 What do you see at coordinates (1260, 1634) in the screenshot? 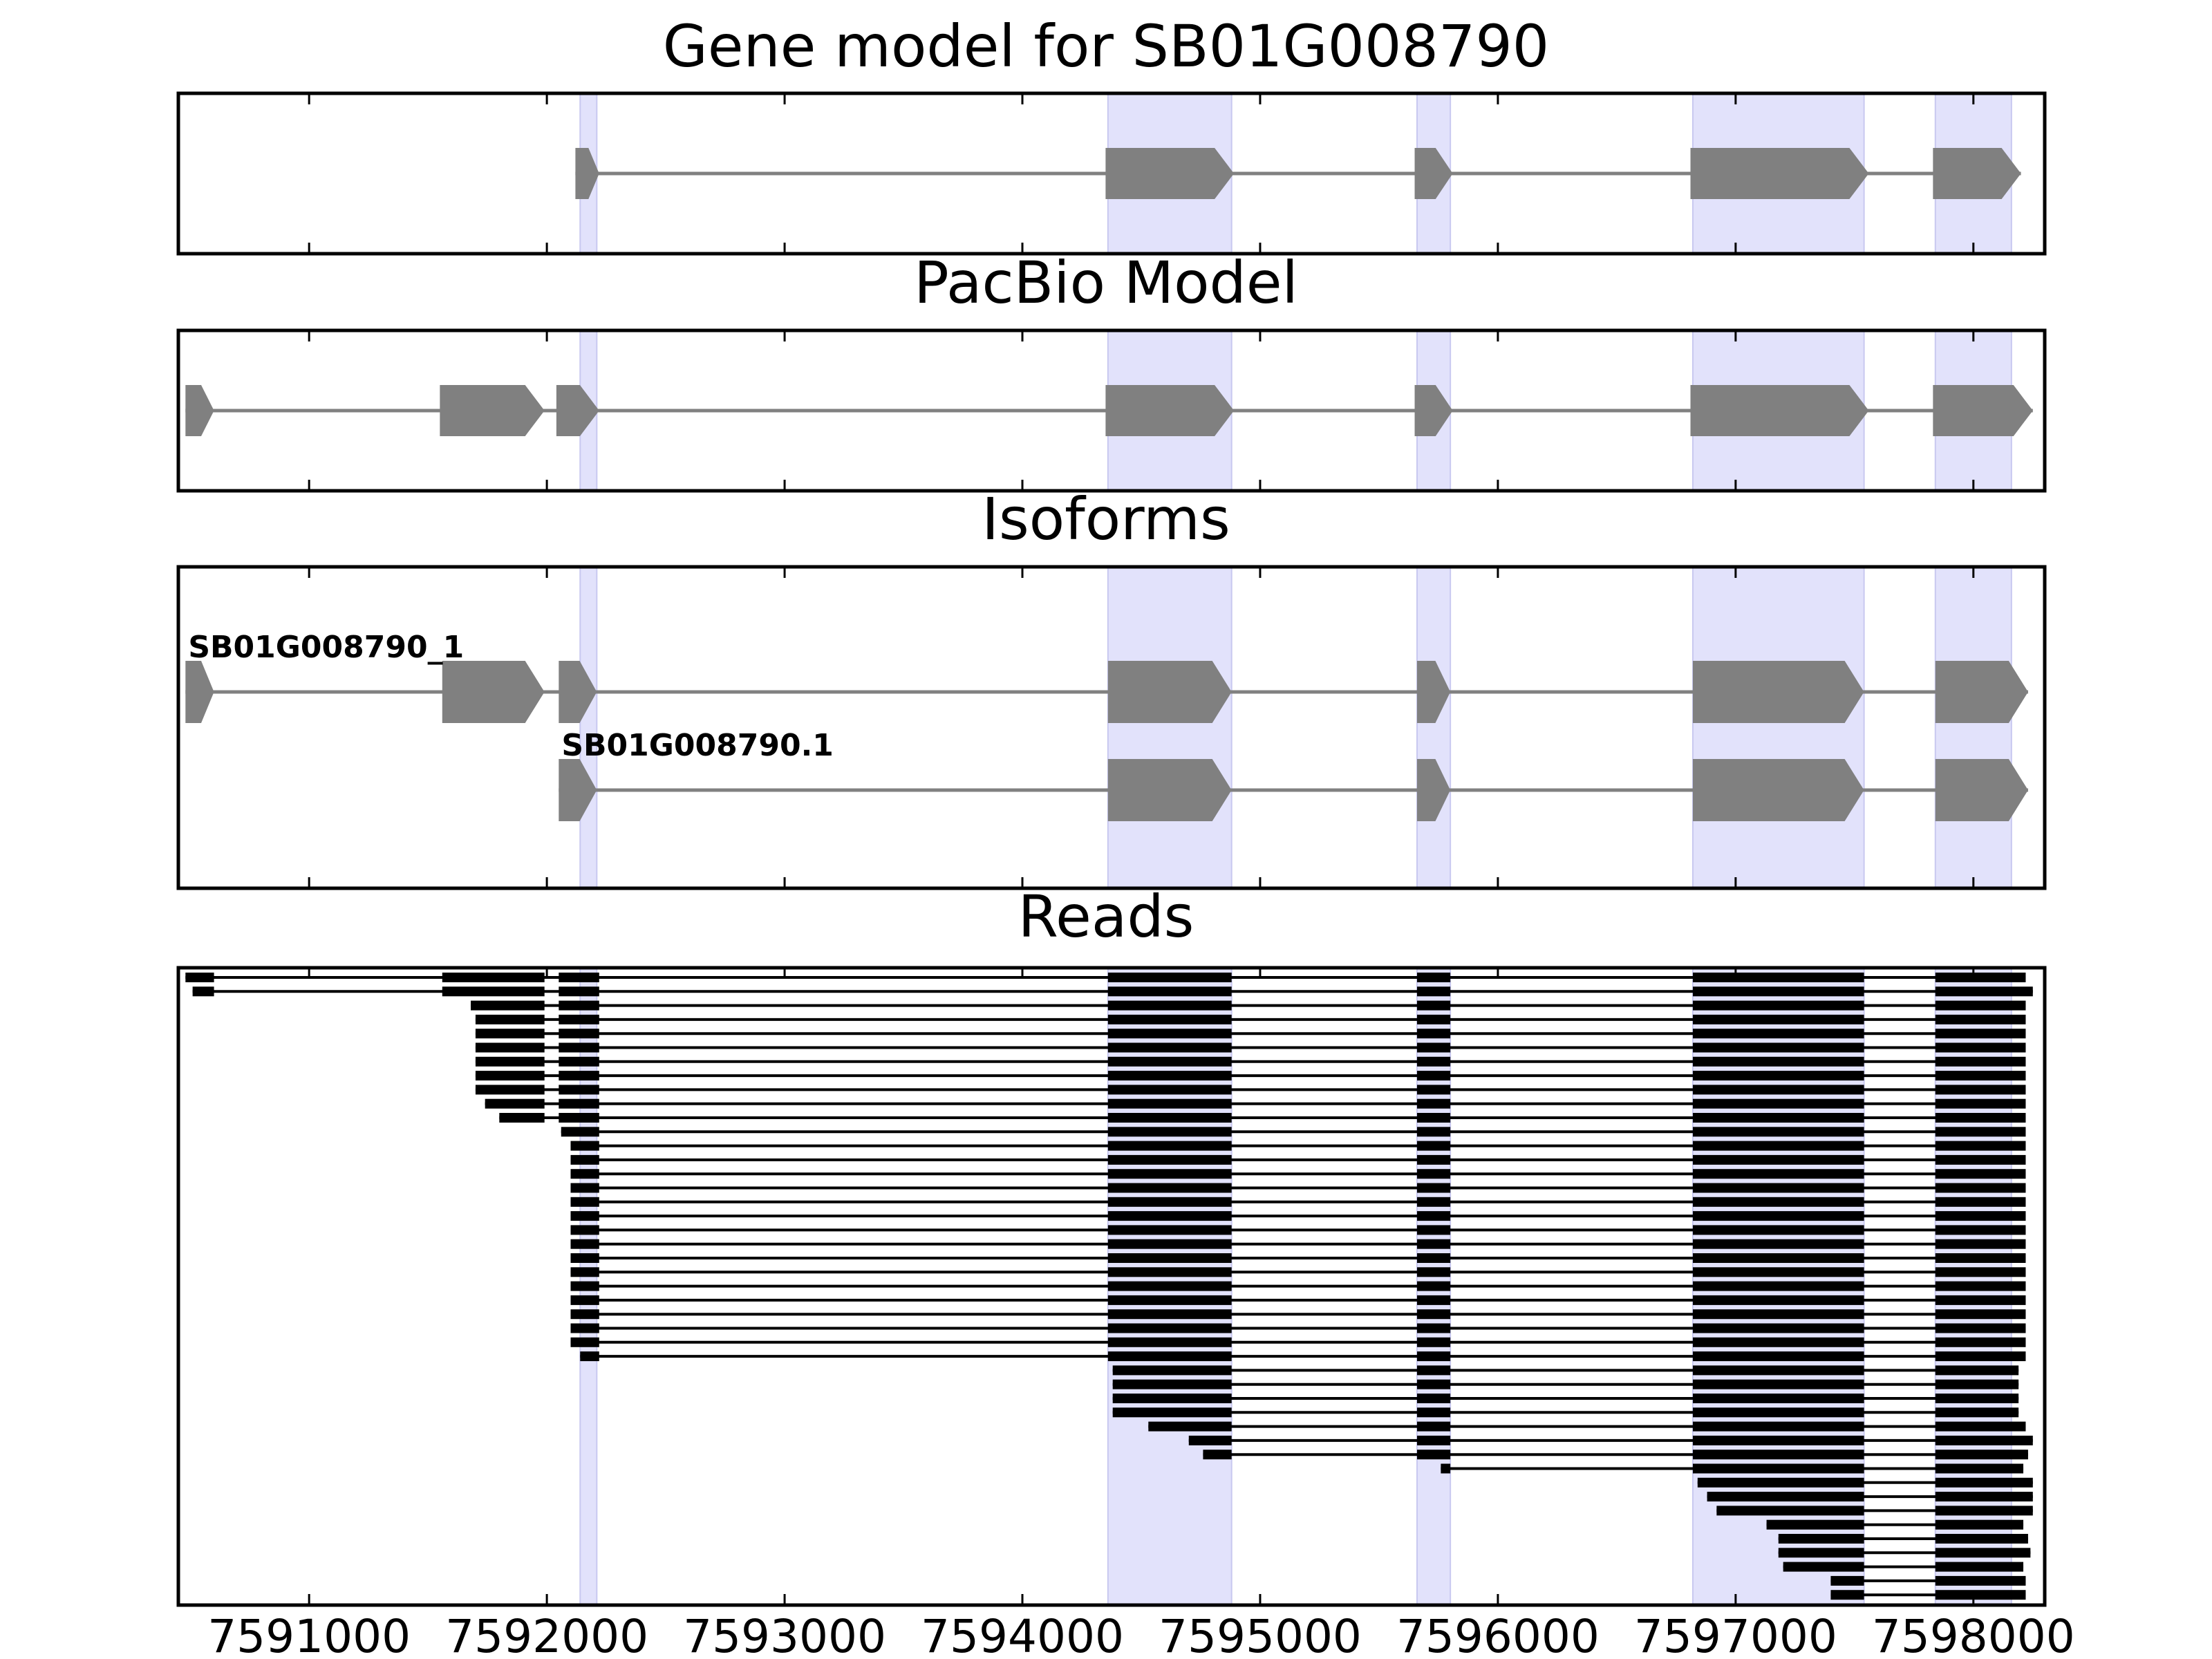
I see `x-tick-label: 7595000` at bounding box center [1260, 1634].